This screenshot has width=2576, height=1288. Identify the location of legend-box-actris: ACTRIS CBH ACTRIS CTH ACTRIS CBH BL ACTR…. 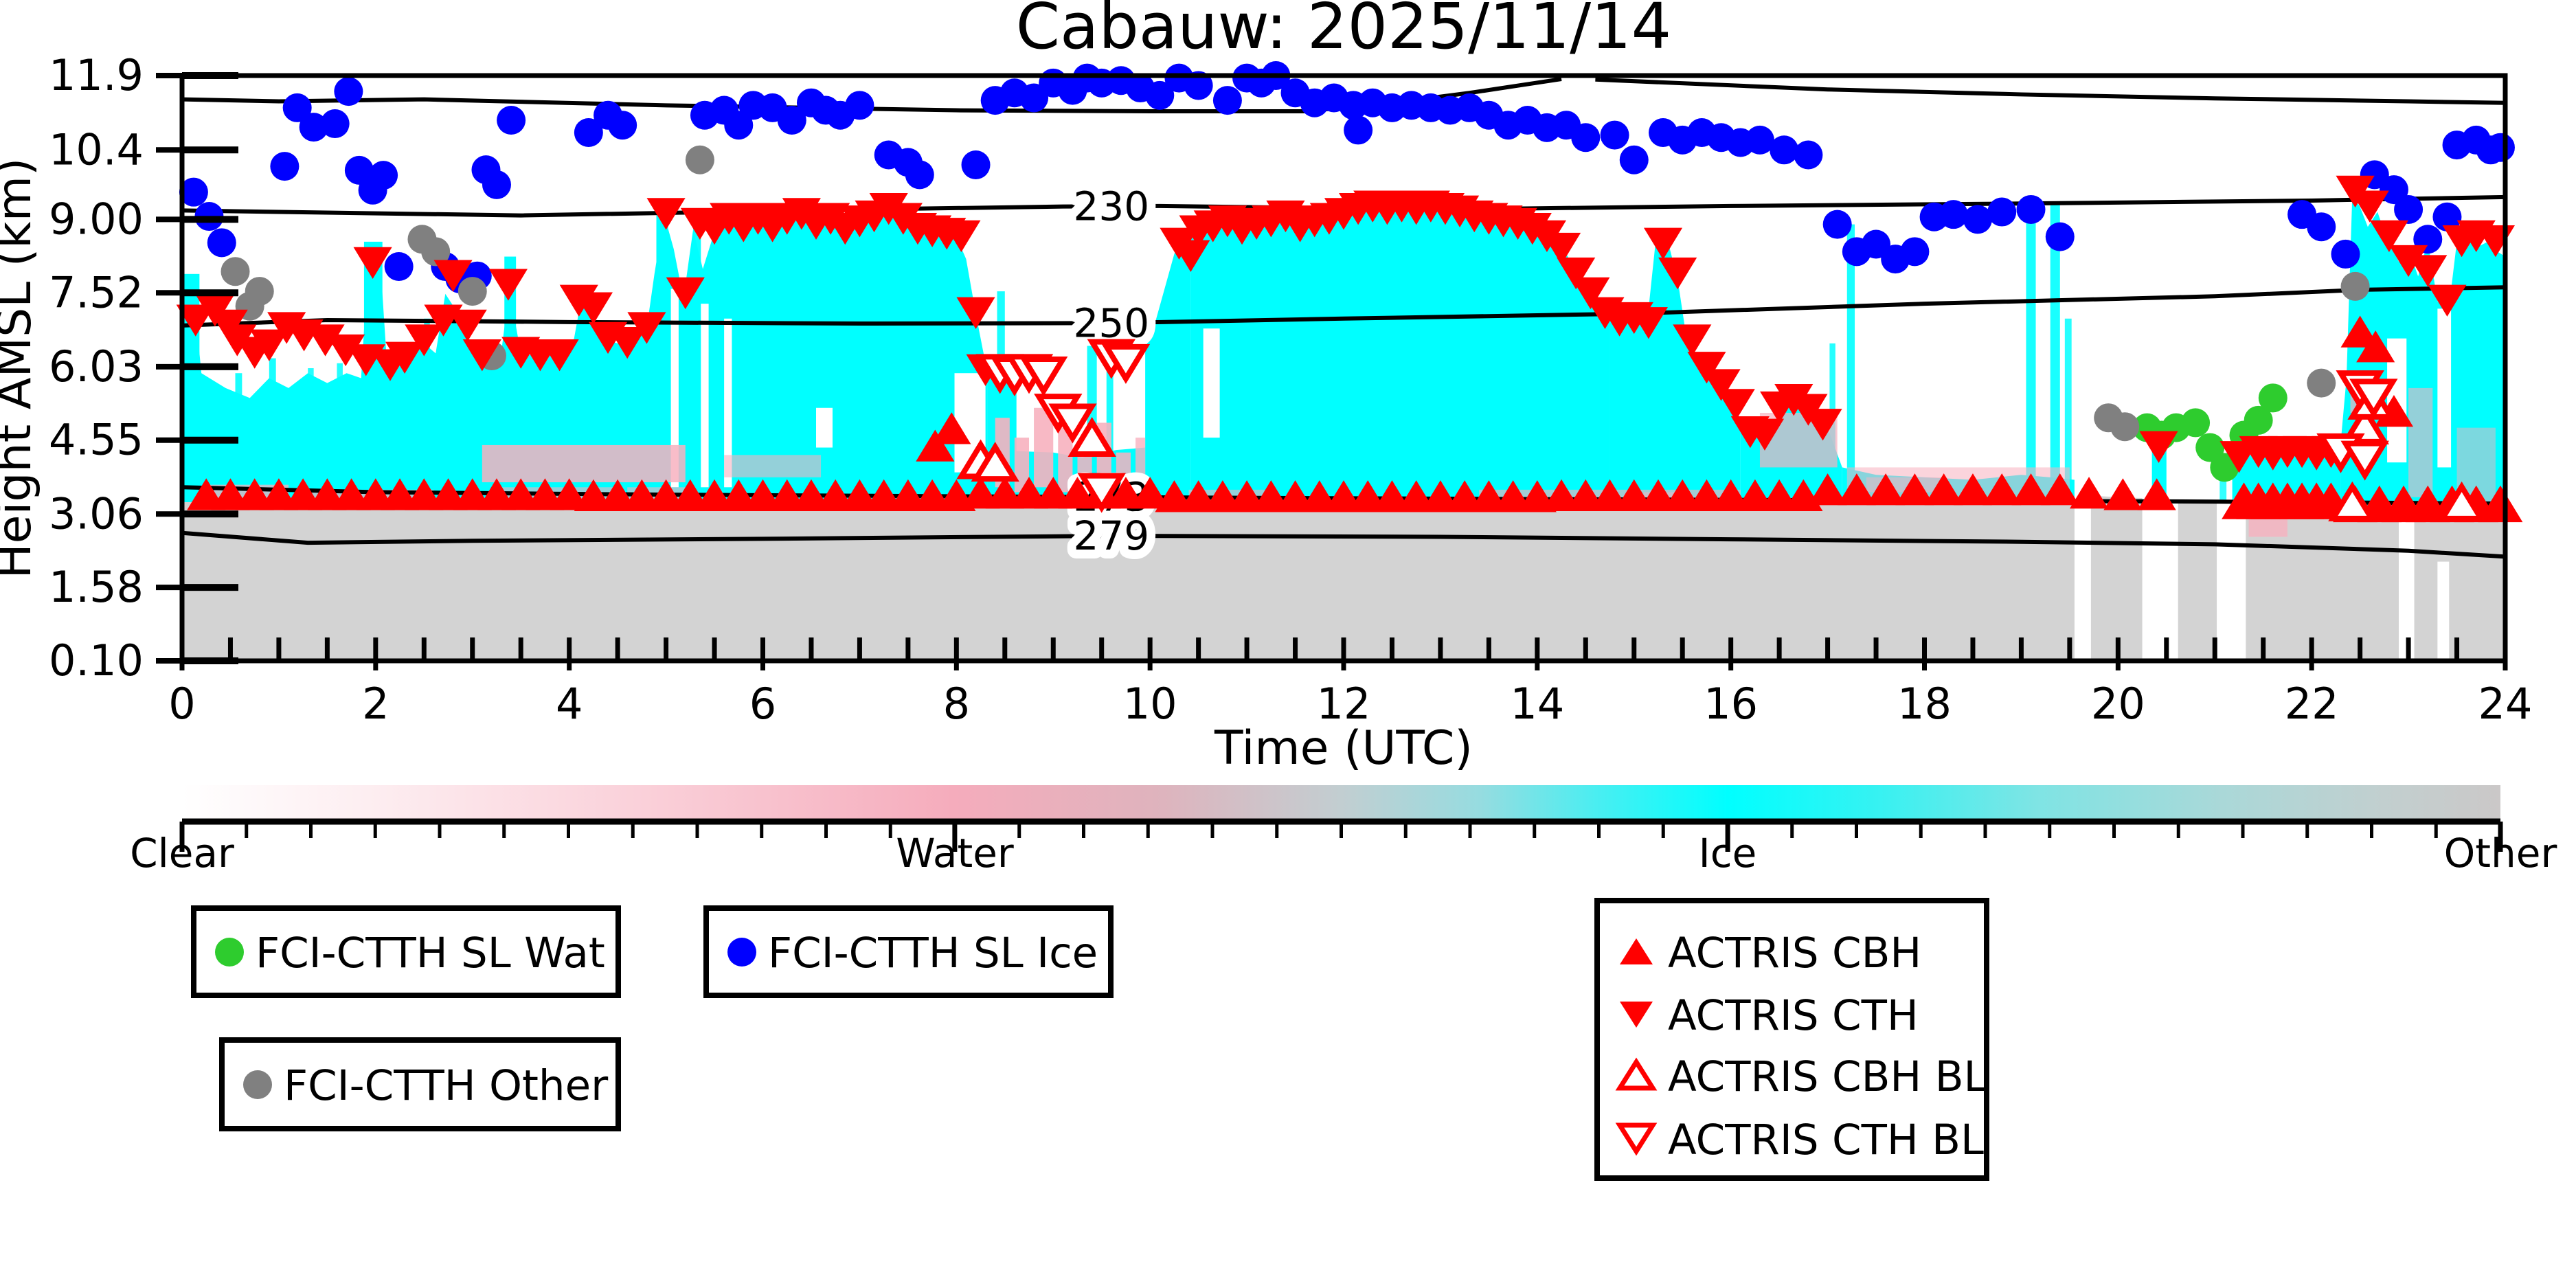
(1791, 1039).